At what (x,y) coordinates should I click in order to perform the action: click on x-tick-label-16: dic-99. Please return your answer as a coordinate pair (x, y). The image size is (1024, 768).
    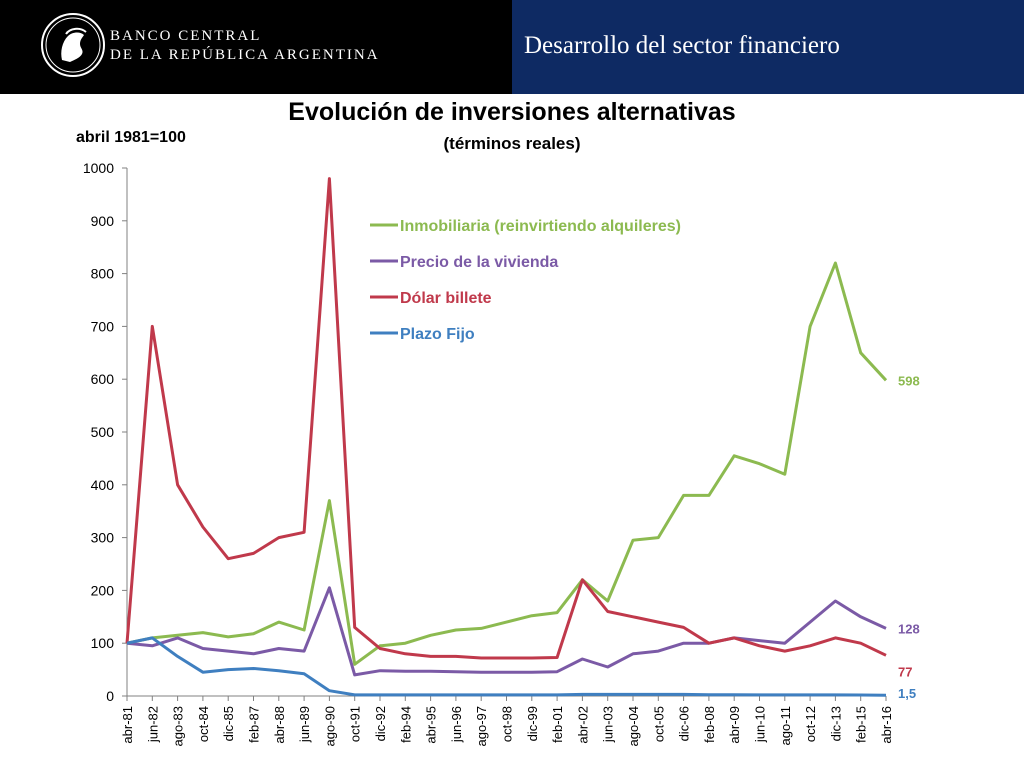
    Looking at the image, I should click on (532, 723).